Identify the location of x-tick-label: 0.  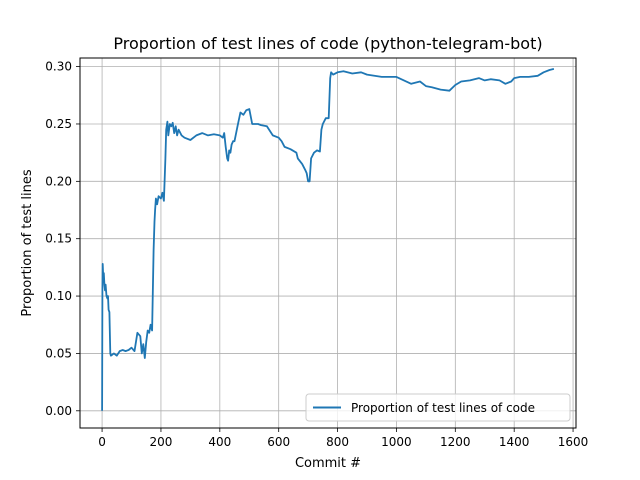
(102, 442).